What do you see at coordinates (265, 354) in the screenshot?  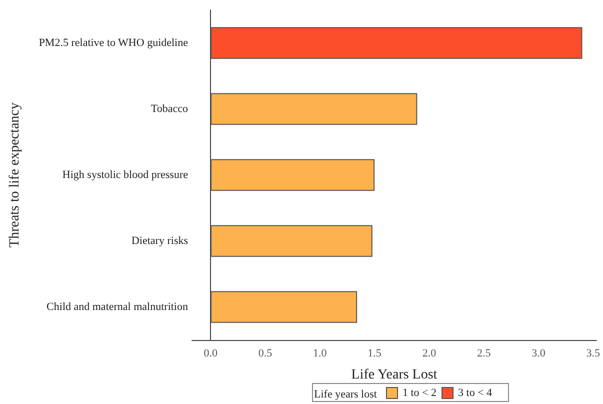 I see `x-tick-label: 0.5` at bounding box center [265, 354].